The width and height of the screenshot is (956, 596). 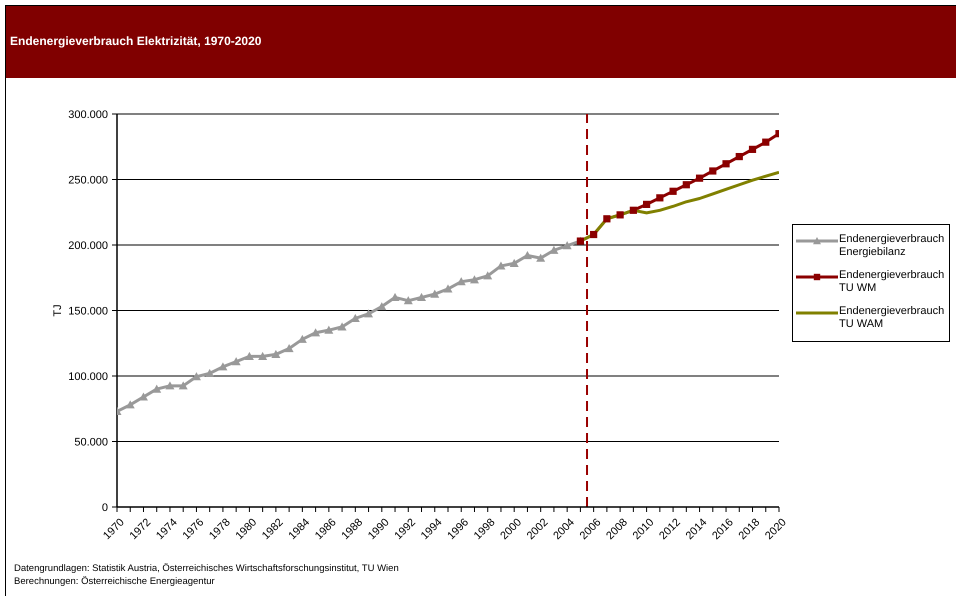 I want to click on legend-label: Endenergieverbrauch TU WM, so click(x=892, y=282).